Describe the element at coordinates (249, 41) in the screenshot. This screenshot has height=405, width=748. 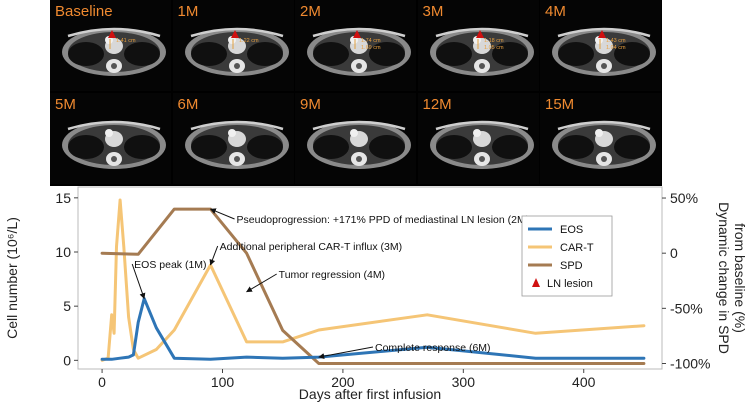
I see `lesion-measure-1: 1.22 cm` at that location.